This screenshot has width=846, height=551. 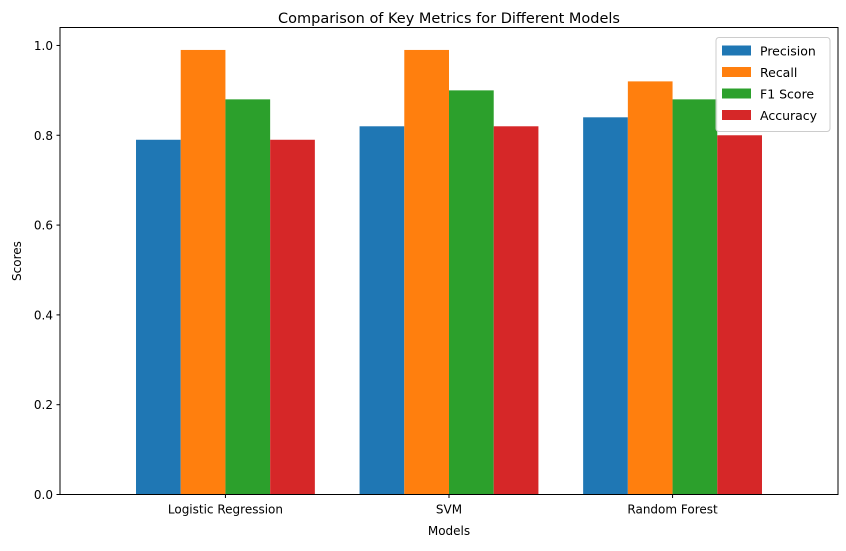 I want to click on legend-label-accuracy: Accuracy, so click(x=789, y=115).